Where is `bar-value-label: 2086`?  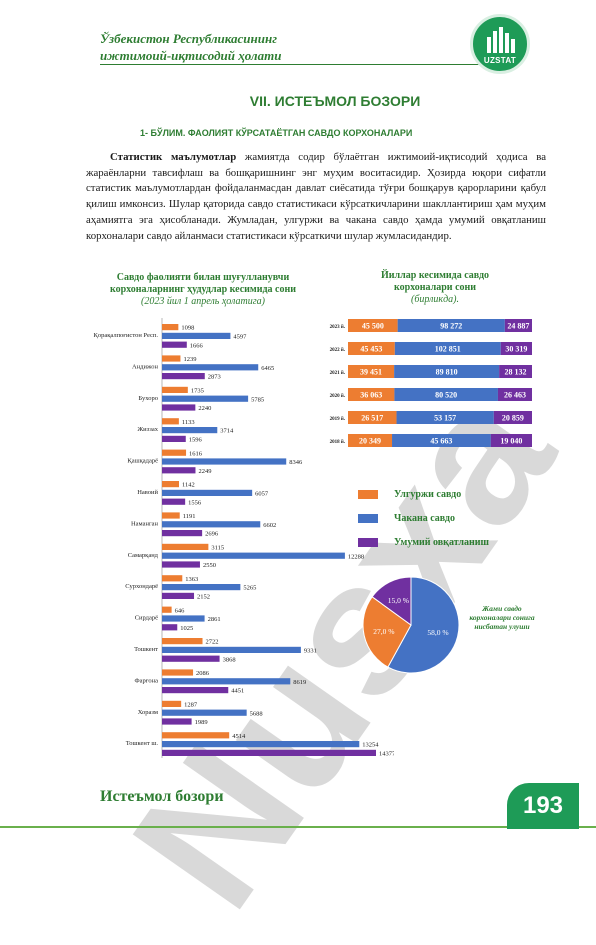 bar-value-label: 2086 is located at coordinates (203, 673).